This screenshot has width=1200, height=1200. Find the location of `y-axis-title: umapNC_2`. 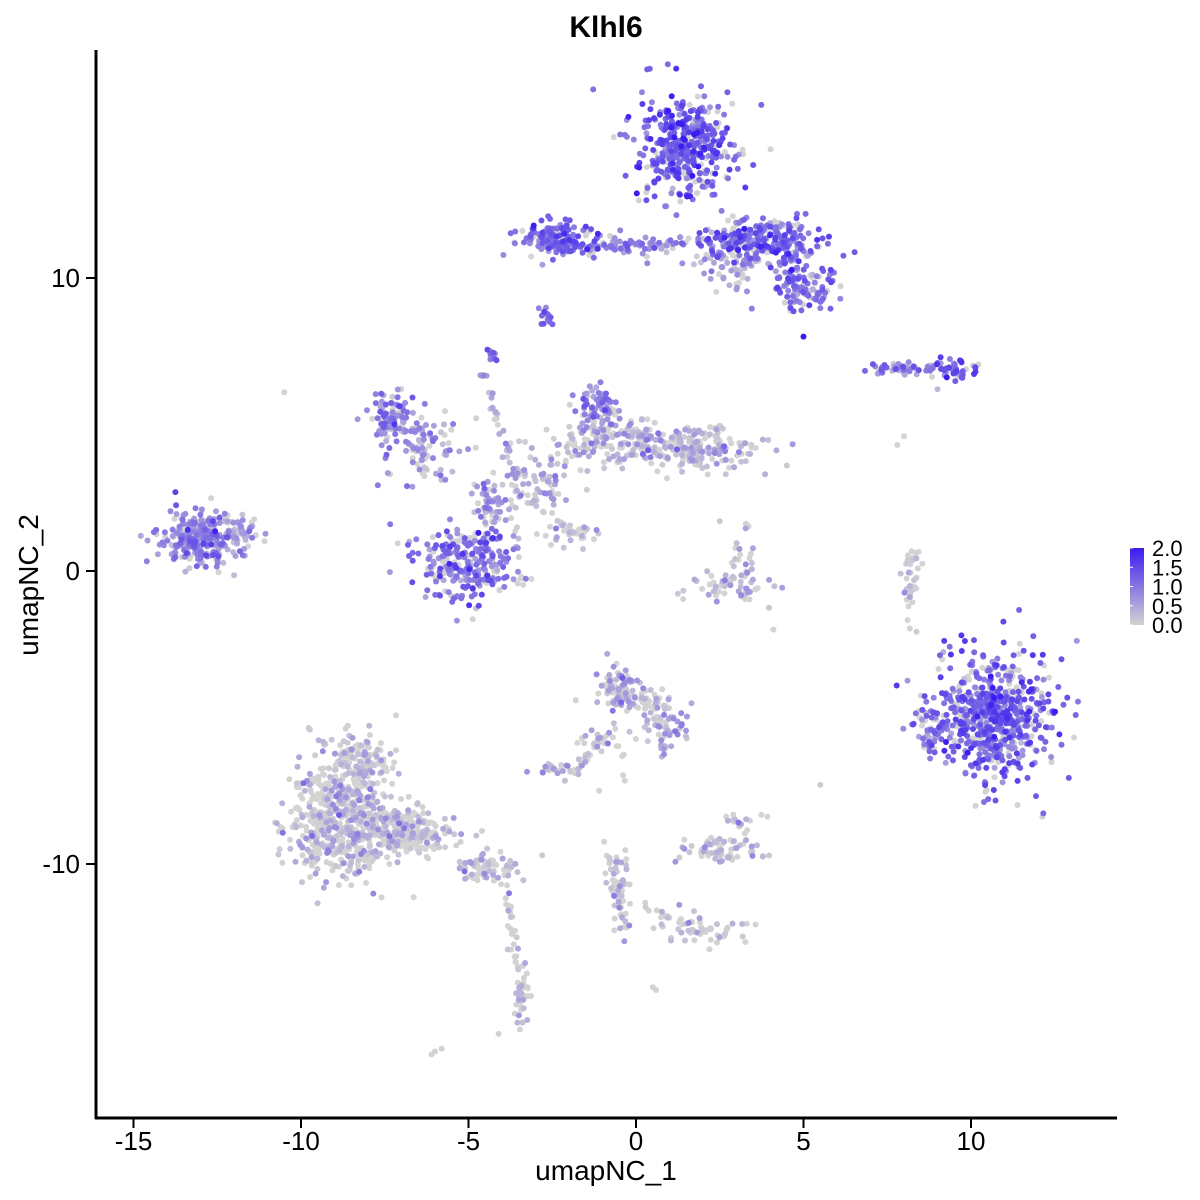

y-axis-title: umapNC_2 is located at coordinates (28, 585).